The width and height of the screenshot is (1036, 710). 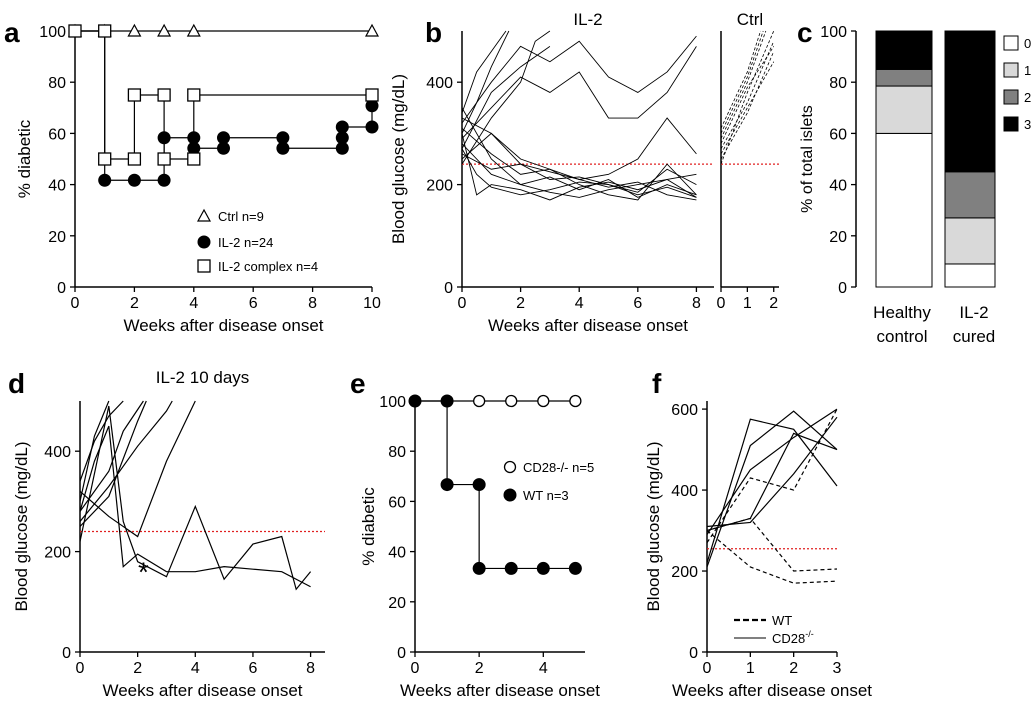 I want to click on b-x-tick-label: 4, so click(x=579, y=303).